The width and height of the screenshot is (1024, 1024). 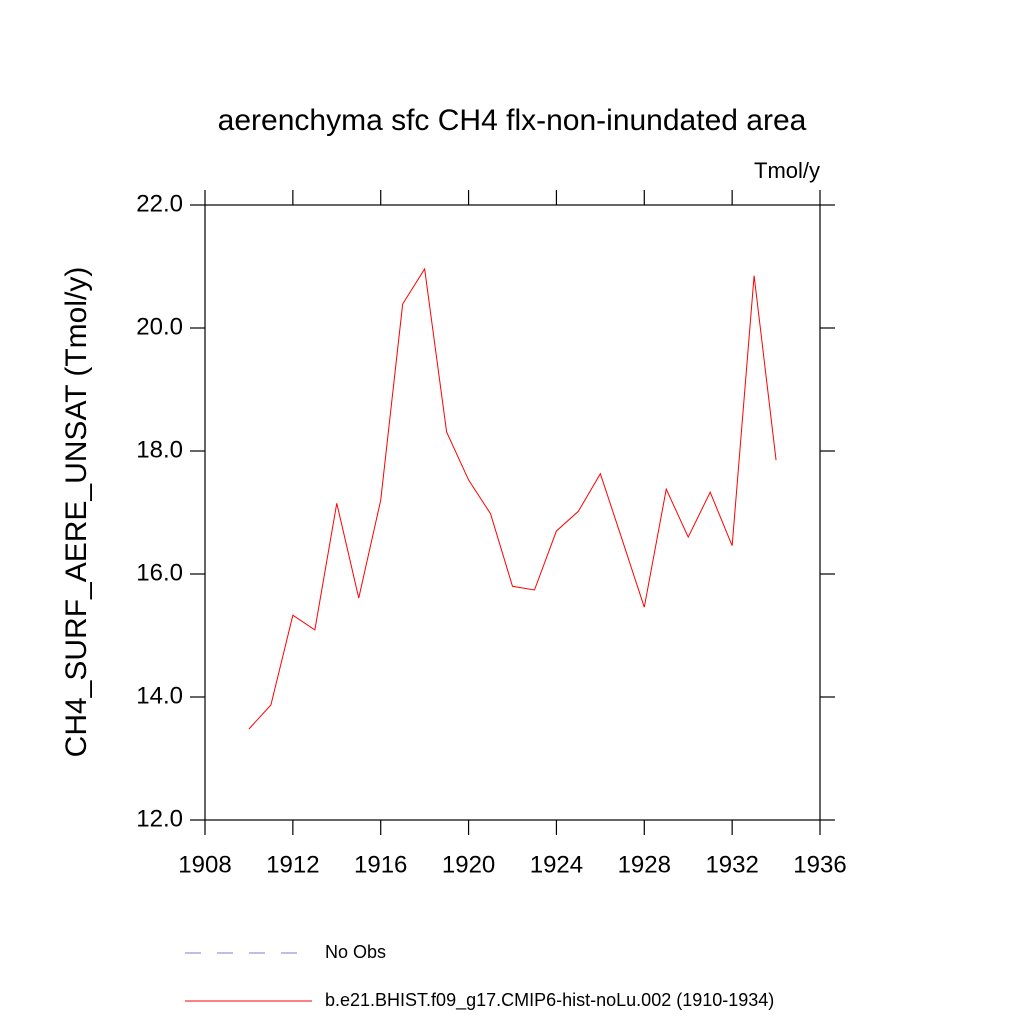 I want to click on y-tick-label: 14.0, so click(x=159, y=695).